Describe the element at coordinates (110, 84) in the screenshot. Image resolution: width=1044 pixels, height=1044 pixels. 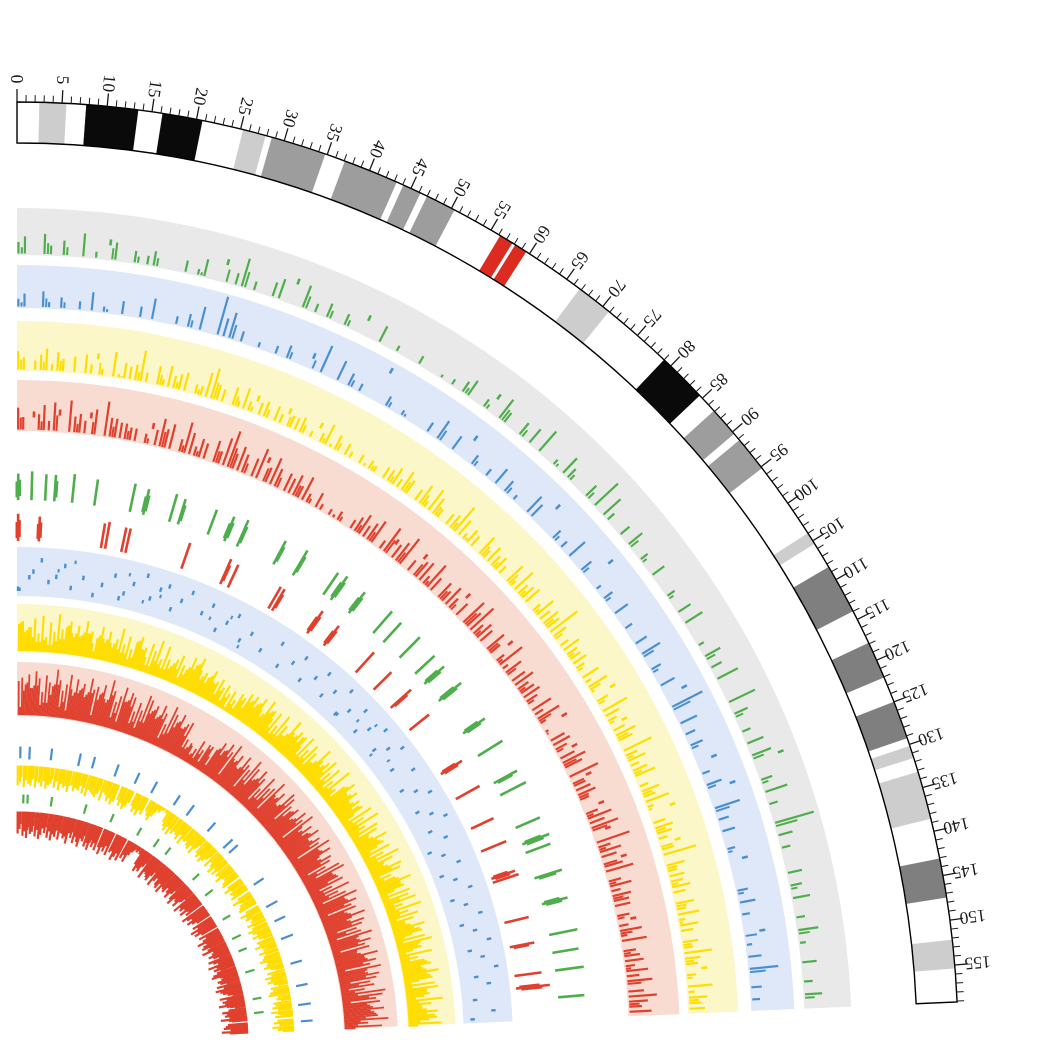
I see `scale-tick-label: 10` at that location.